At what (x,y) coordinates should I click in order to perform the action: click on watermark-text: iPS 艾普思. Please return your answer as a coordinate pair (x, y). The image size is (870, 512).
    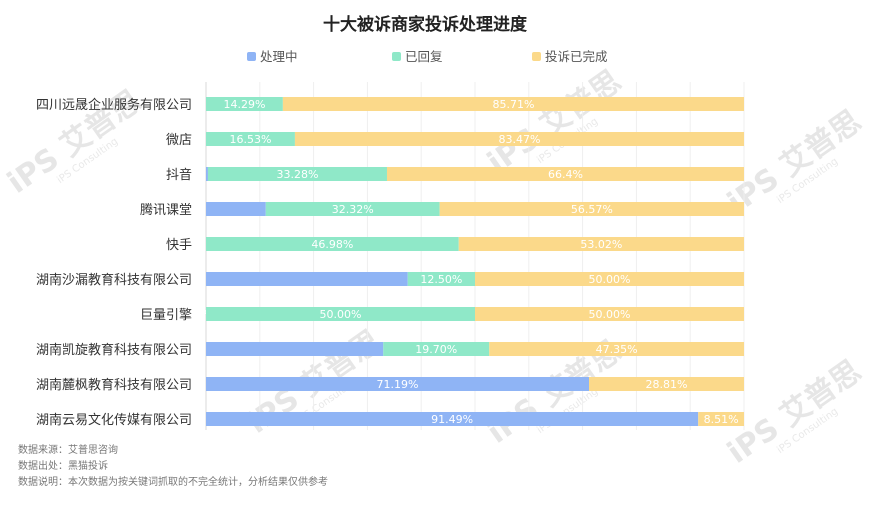
    Looking at the image, I should click on (554, 122).